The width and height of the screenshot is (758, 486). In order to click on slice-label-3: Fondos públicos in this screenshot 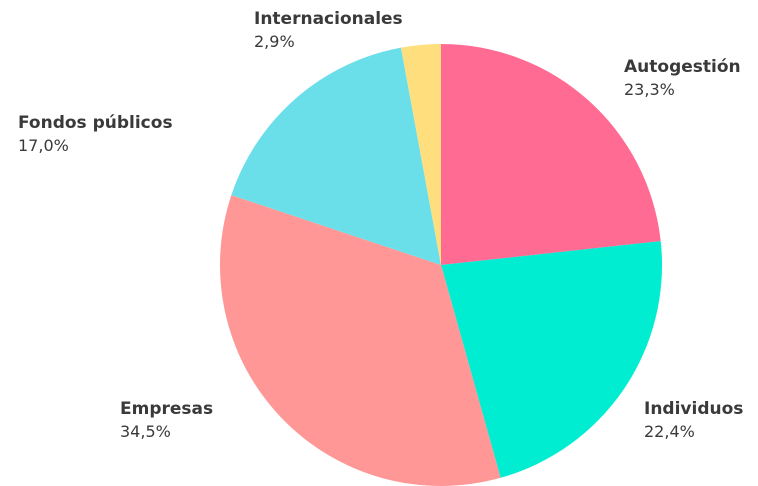, I will do `click(95, 123)`.